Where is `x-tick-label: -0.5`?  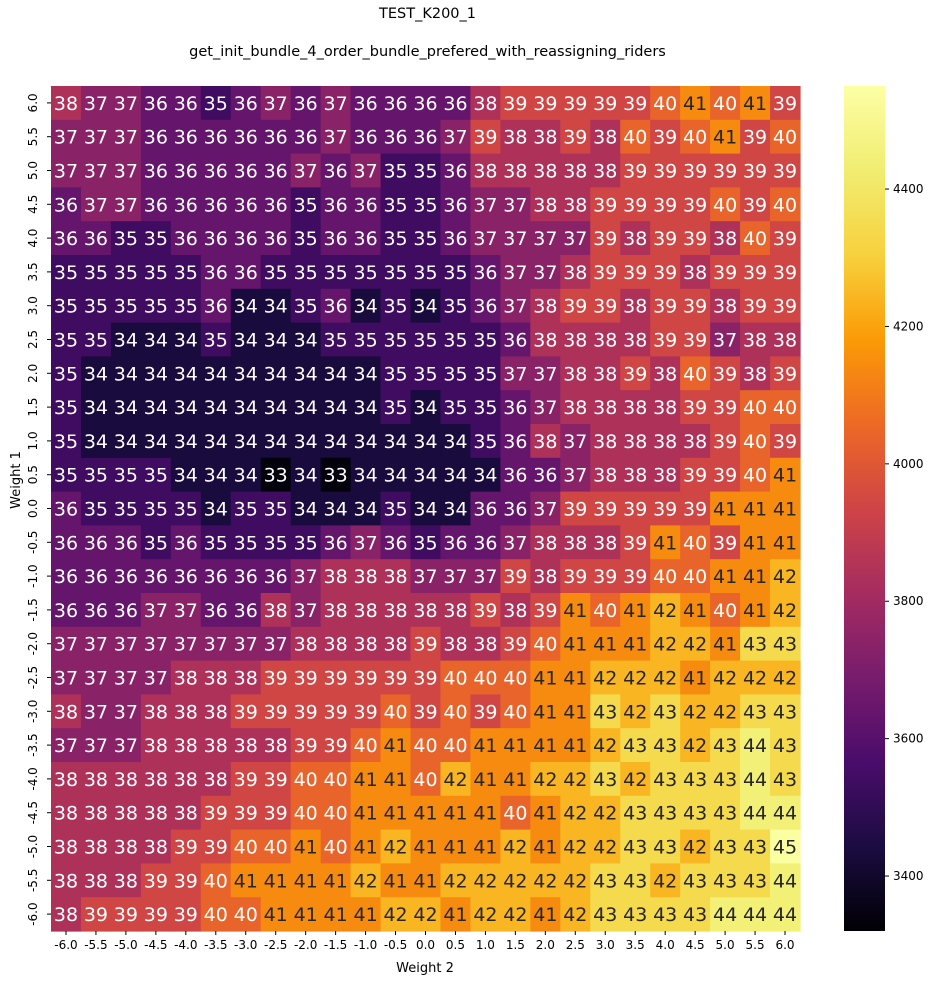 x-tick-label: -0.5 is located at coordinates (395, 945).